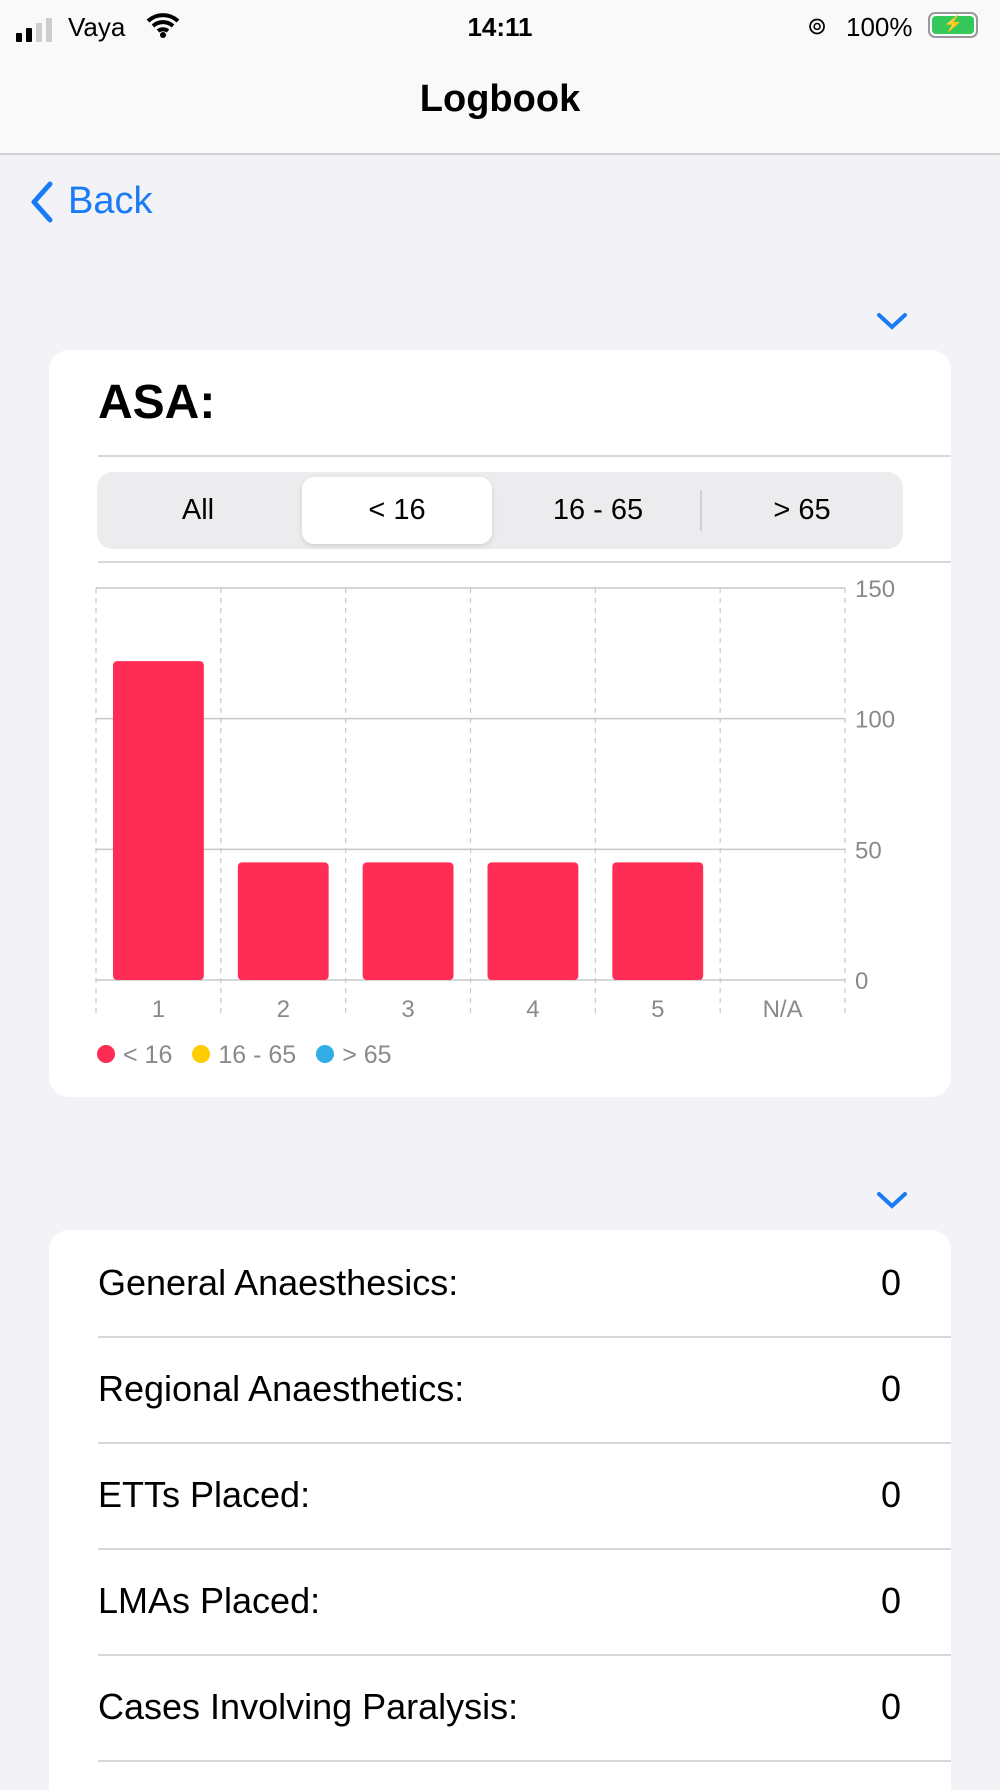  Describe the element at coordinates (598, 510) in the screenshot. I see `segment-16-65: 16 - 65` at that location.